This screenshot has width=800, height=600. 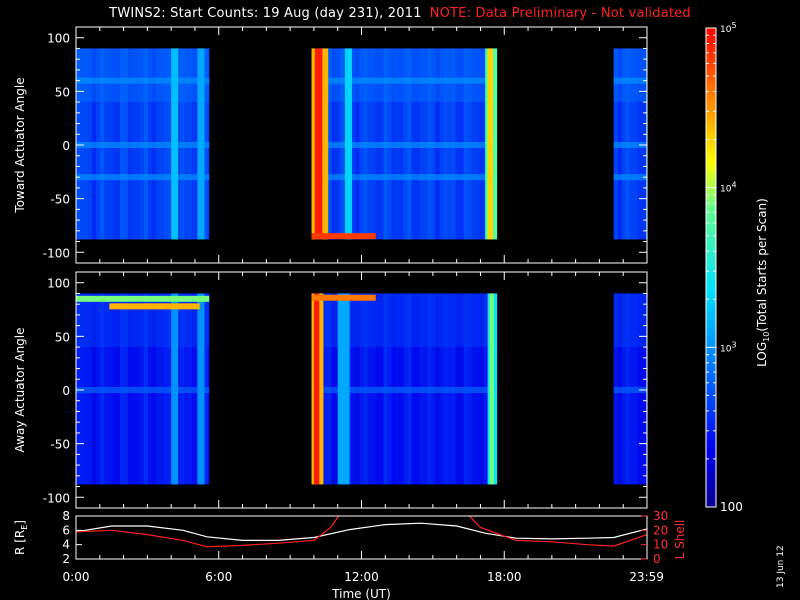 What do you see at coordinates (20, 145) in the screenshot?
I see `y-axis-label: Toward Actuator Angle` at bounding box center [20, 145].